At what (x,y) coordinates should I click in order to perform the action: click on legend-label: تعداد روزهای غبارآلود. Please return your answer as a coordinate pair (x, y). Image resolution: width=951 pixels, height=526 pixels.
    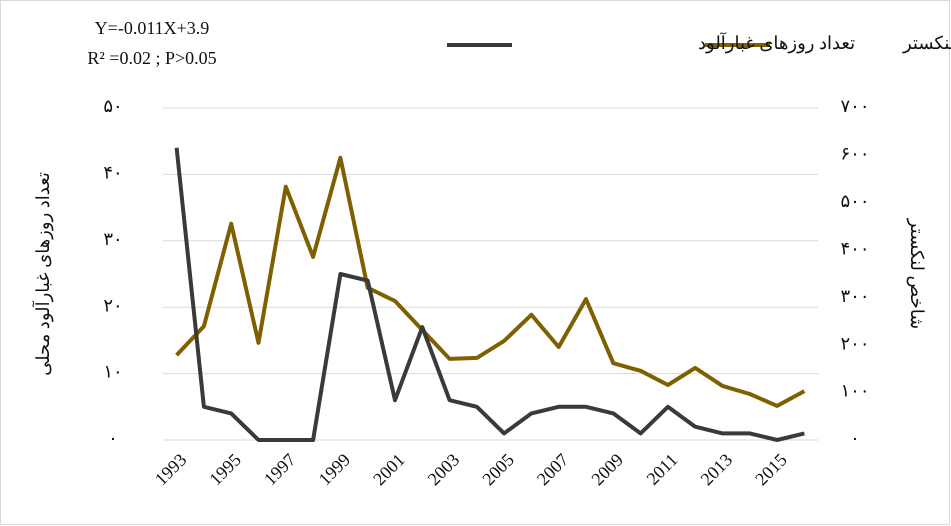
    Looking at the image, I should click on (776, 43).